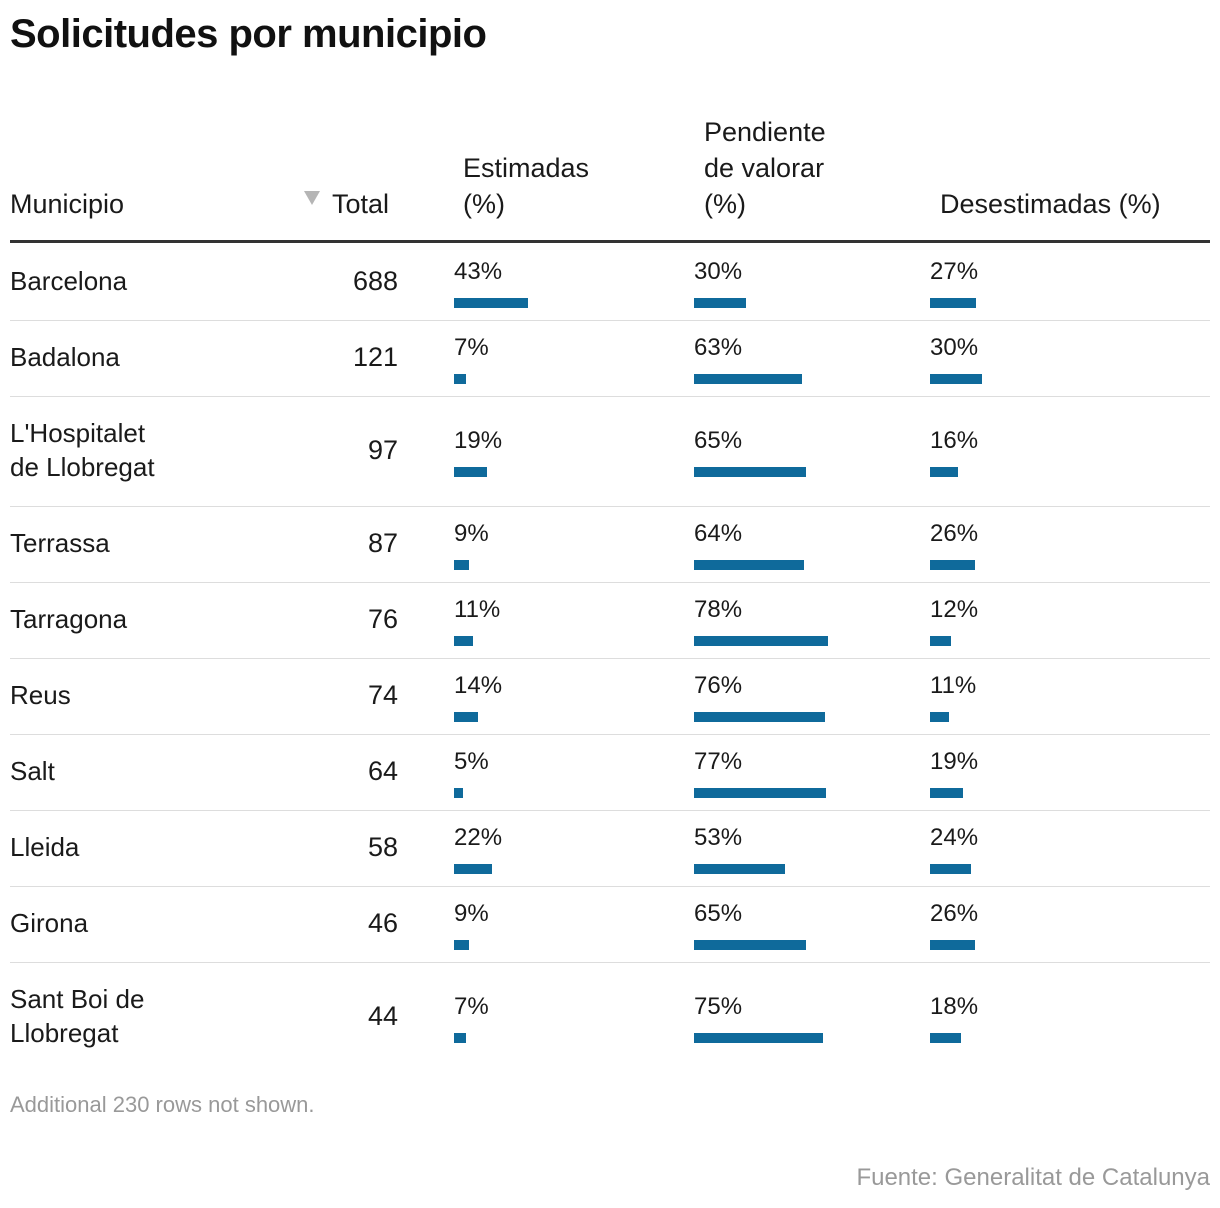 Image resolution: width=1220 pixels, height=1208 pixels. What do you see at coordinates (382, 450) in the screenshot?
I see `total-value: 97` at bounding box center [382, 450].